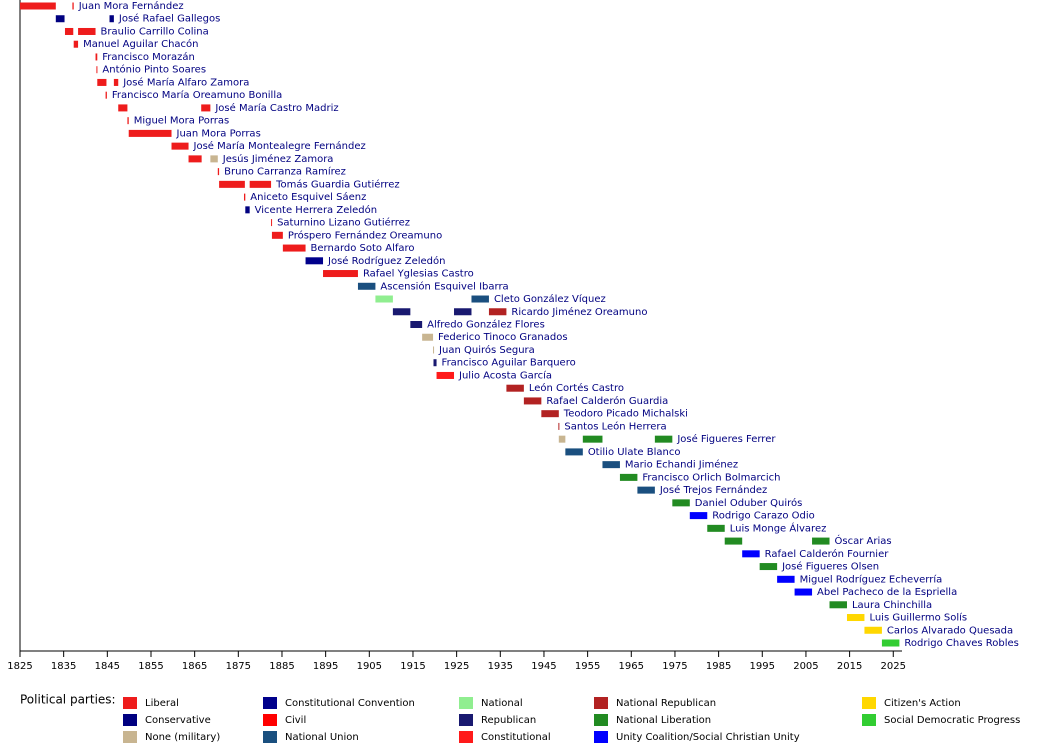  Describe the element at coordinates (550, 299) in the screenshot. I see `president-name: Cleto González Víquez` at that location.